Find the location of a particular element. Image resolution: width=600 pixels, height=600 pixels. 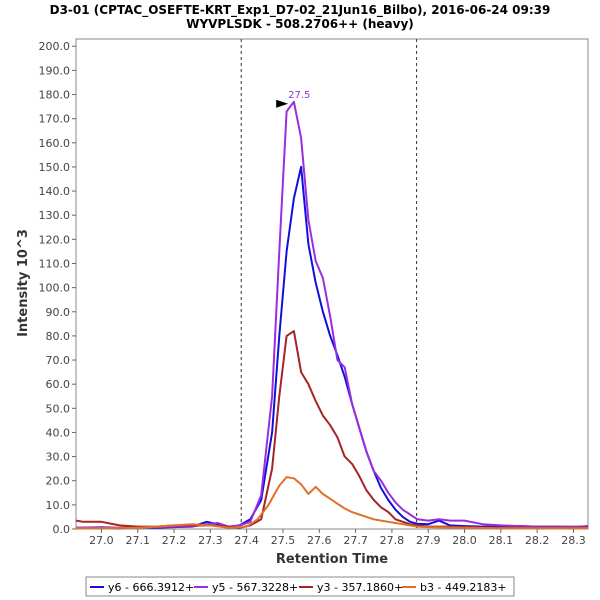

x-tick-label: 27.4 is located at coordinates (246, 540).